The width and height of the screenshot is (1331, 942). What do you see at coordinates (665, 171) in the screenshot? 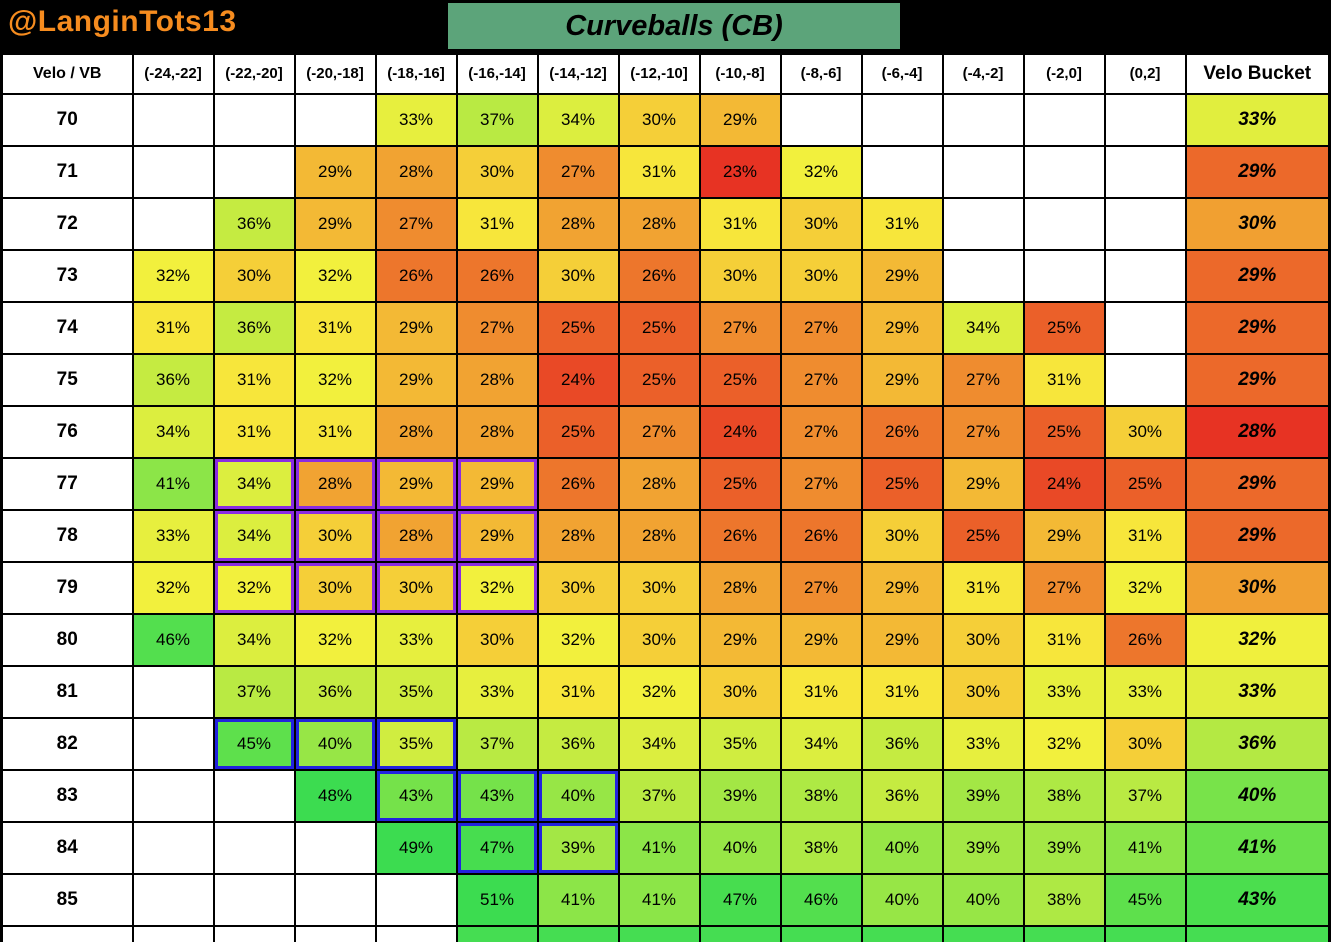
I see `heatmap-row: 71 29% 28% 30% 27% 31% 23% 32% 29%` at bounding box center [665, 171].